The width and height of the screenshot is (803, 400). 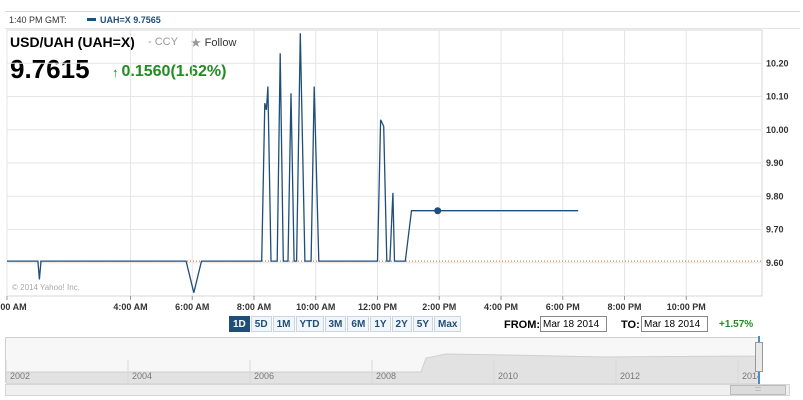 What do you see at coordinates (674, 324) in the screenshot?
I see `to-date-input` at bounding box center [674, 324].